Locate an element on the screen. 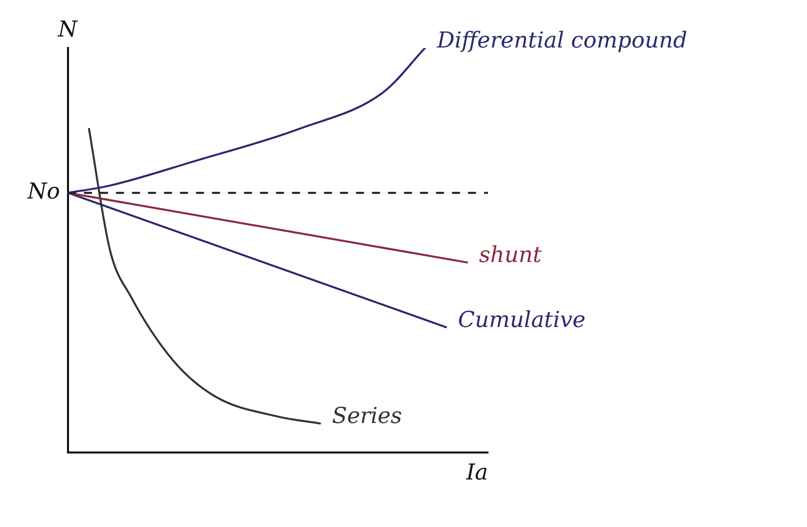 The image size is (807, 527). series-label: Cumulative is located at coordinates (522, 320).